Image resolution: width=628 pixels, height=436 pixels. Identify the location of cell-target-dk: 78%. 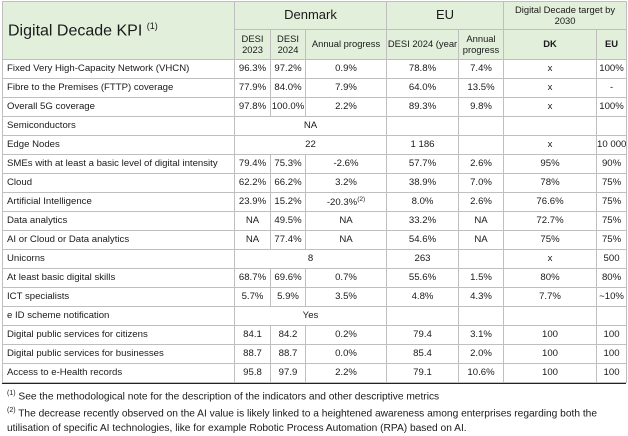
(550, 183).